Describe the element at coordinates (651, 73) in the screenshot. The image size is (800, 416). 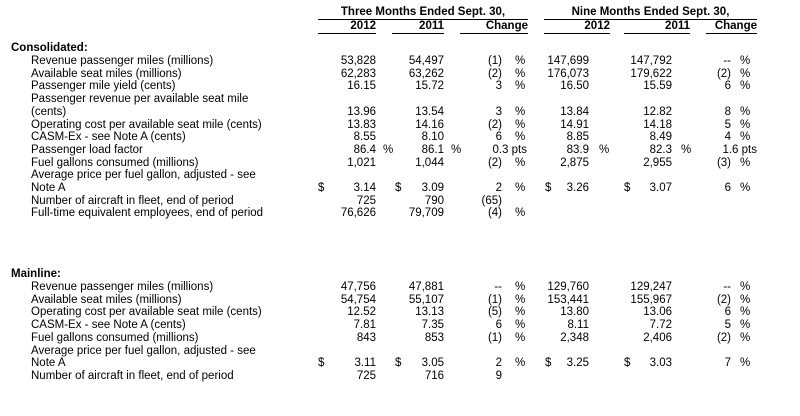
I see `cell-n11: 179,622` at that location.